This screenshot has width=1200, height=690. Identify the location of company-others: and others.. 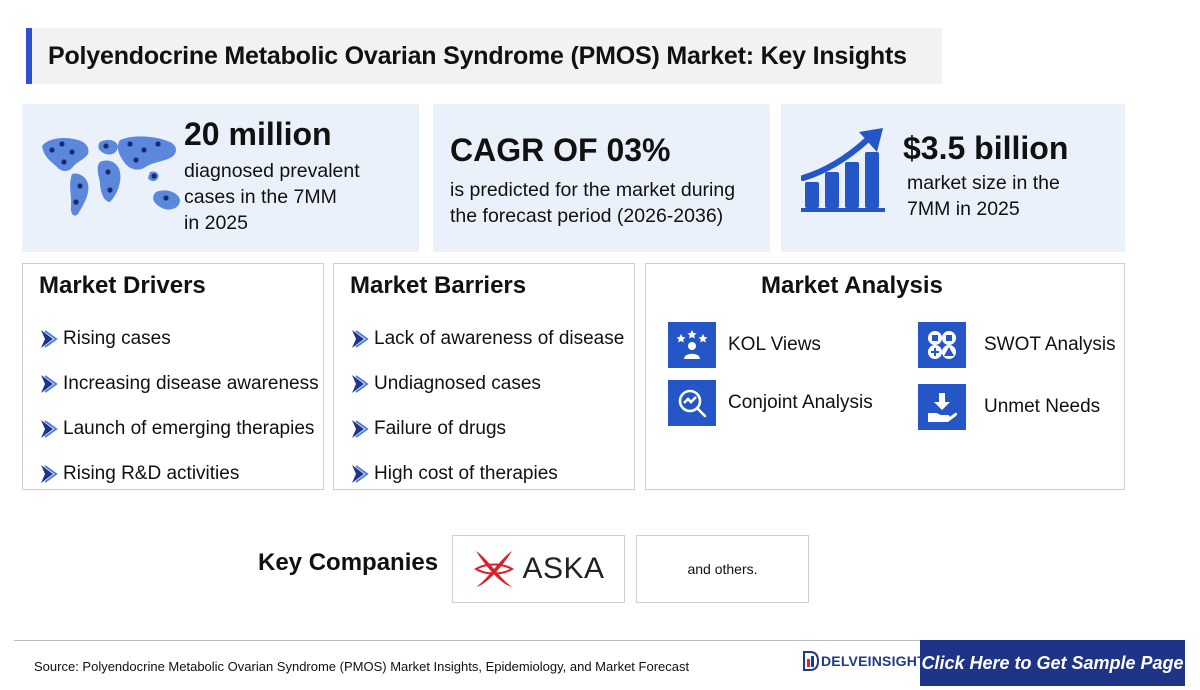
(722, 569).